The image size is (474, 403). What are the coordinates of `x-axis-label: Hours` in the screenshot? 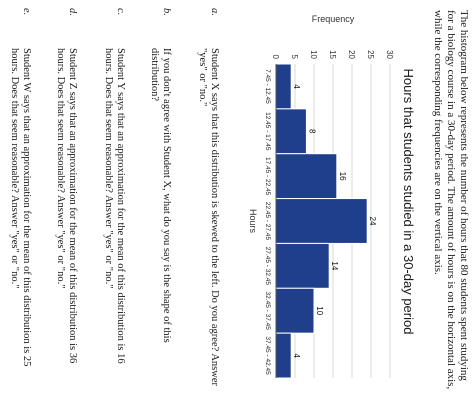 It's located at (253, 221).